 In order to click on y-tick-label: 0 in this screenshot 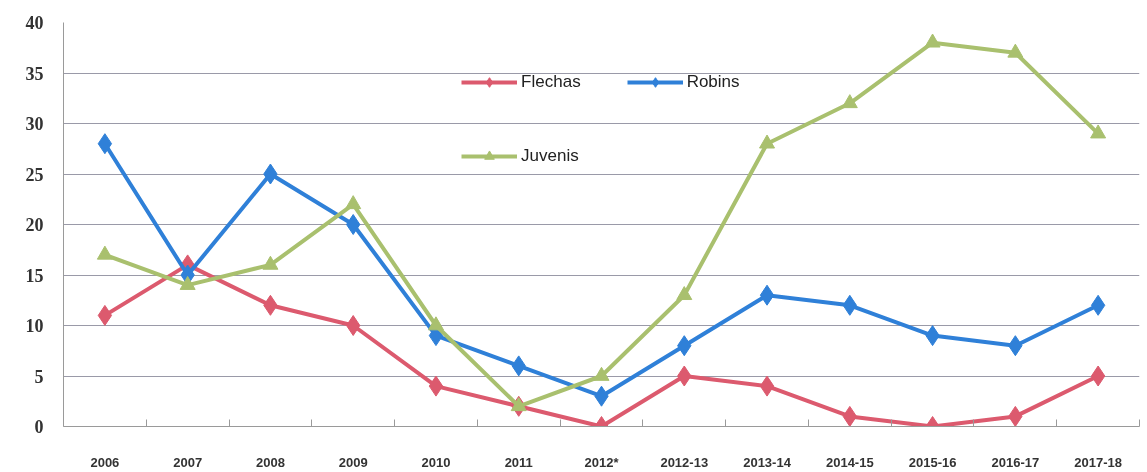, I will do `click(39, 427)`.